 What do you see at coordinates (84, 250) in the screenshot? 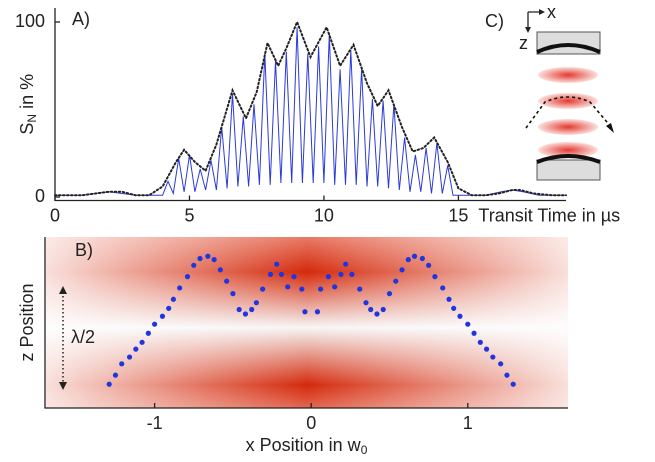
I see `panel-title: B)` at bounding box center [84, 250].